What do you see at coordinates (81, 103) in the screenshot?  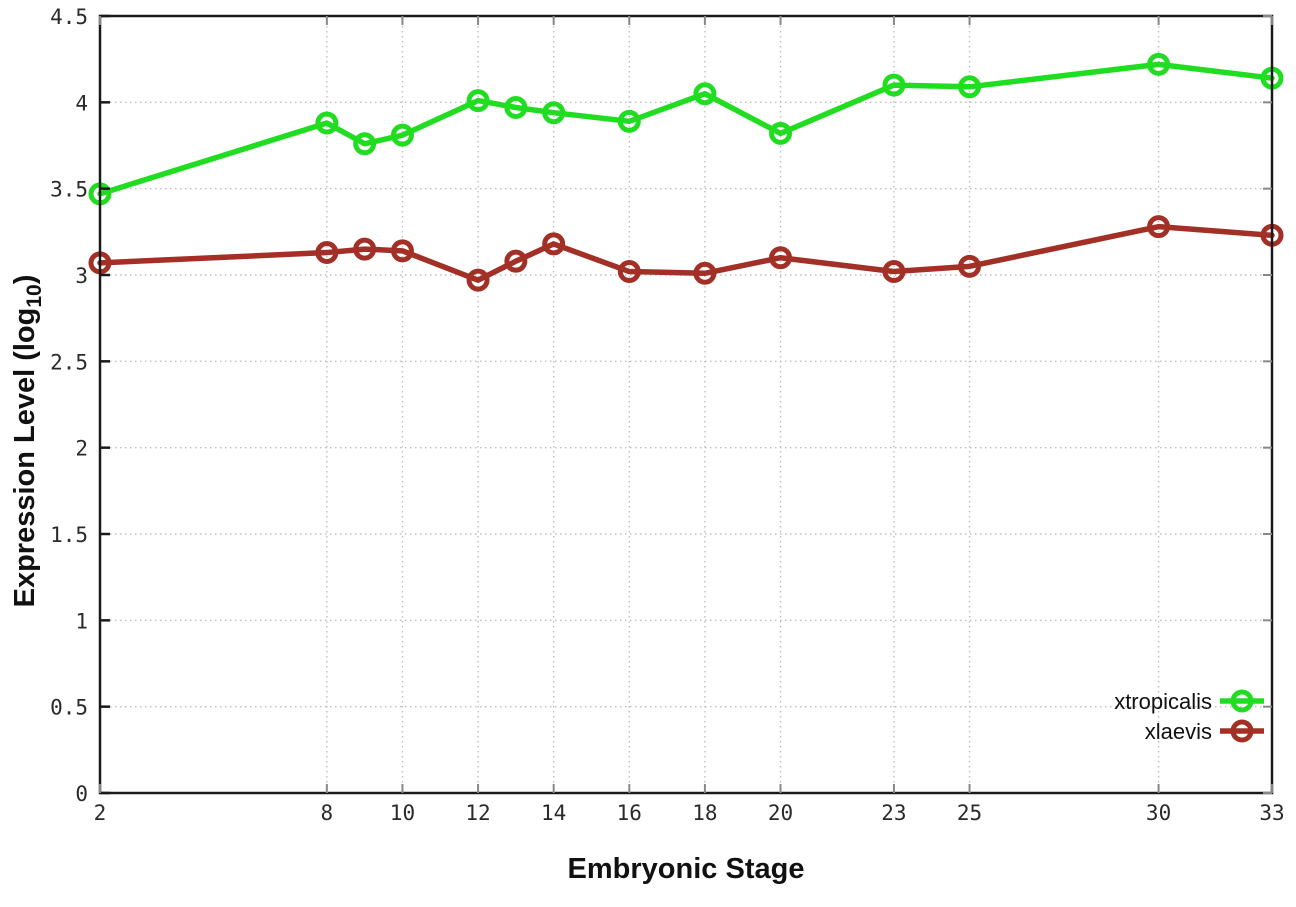 I see `y-tick-label: 4` at bounding box center [81, 103].